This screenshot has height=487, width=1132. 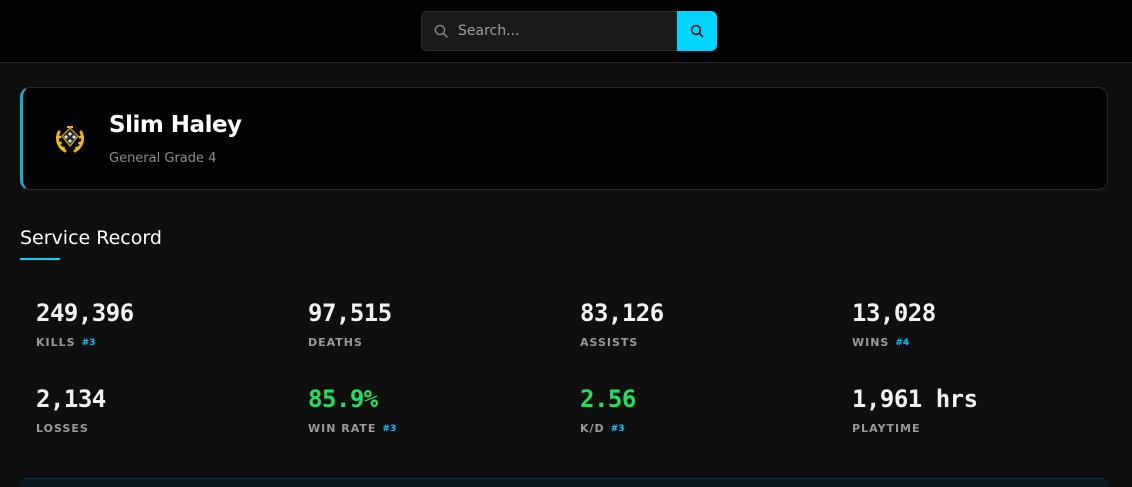 I want to click on stat-value: 83,126, so click(x=622, y=313).